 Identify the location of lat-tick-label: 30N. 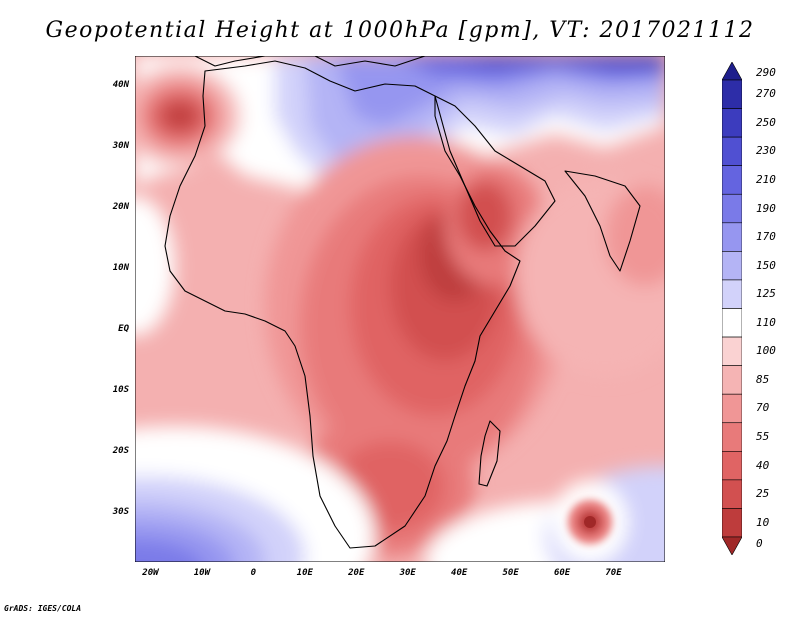
(120, 146).